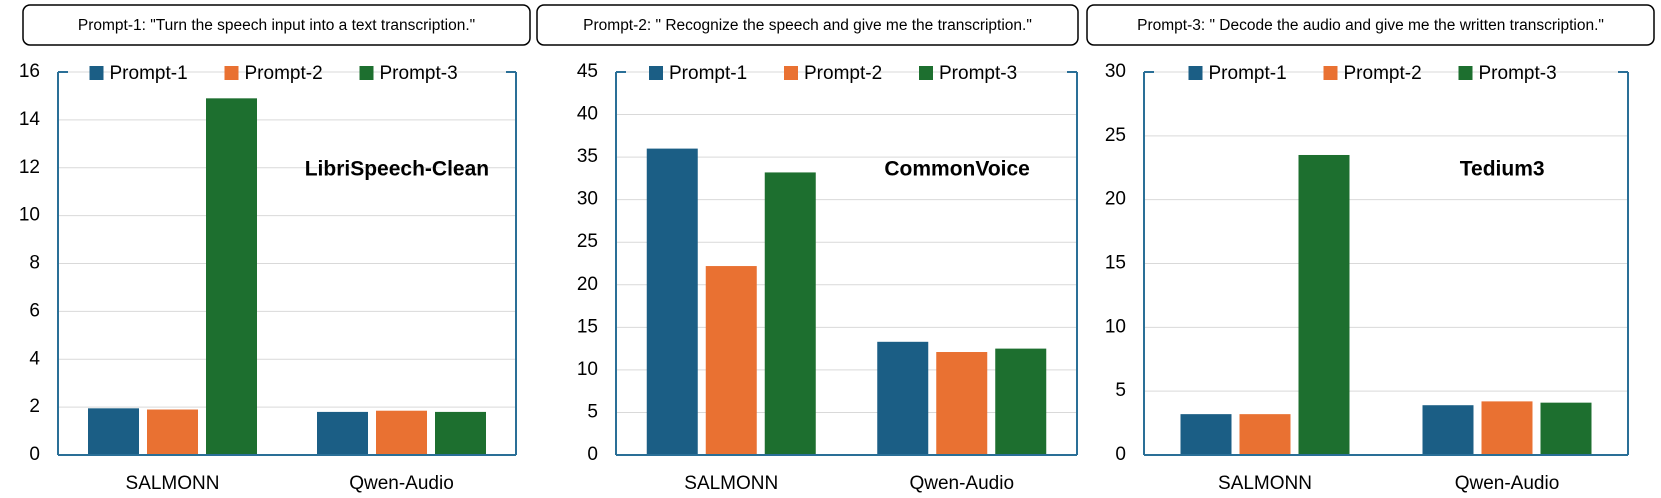 The height and width of the screenshot is (498, 1661). Describe the element at coordinates (34, 310) in the screenshot. I see `y-tick-label: 6` at that location.